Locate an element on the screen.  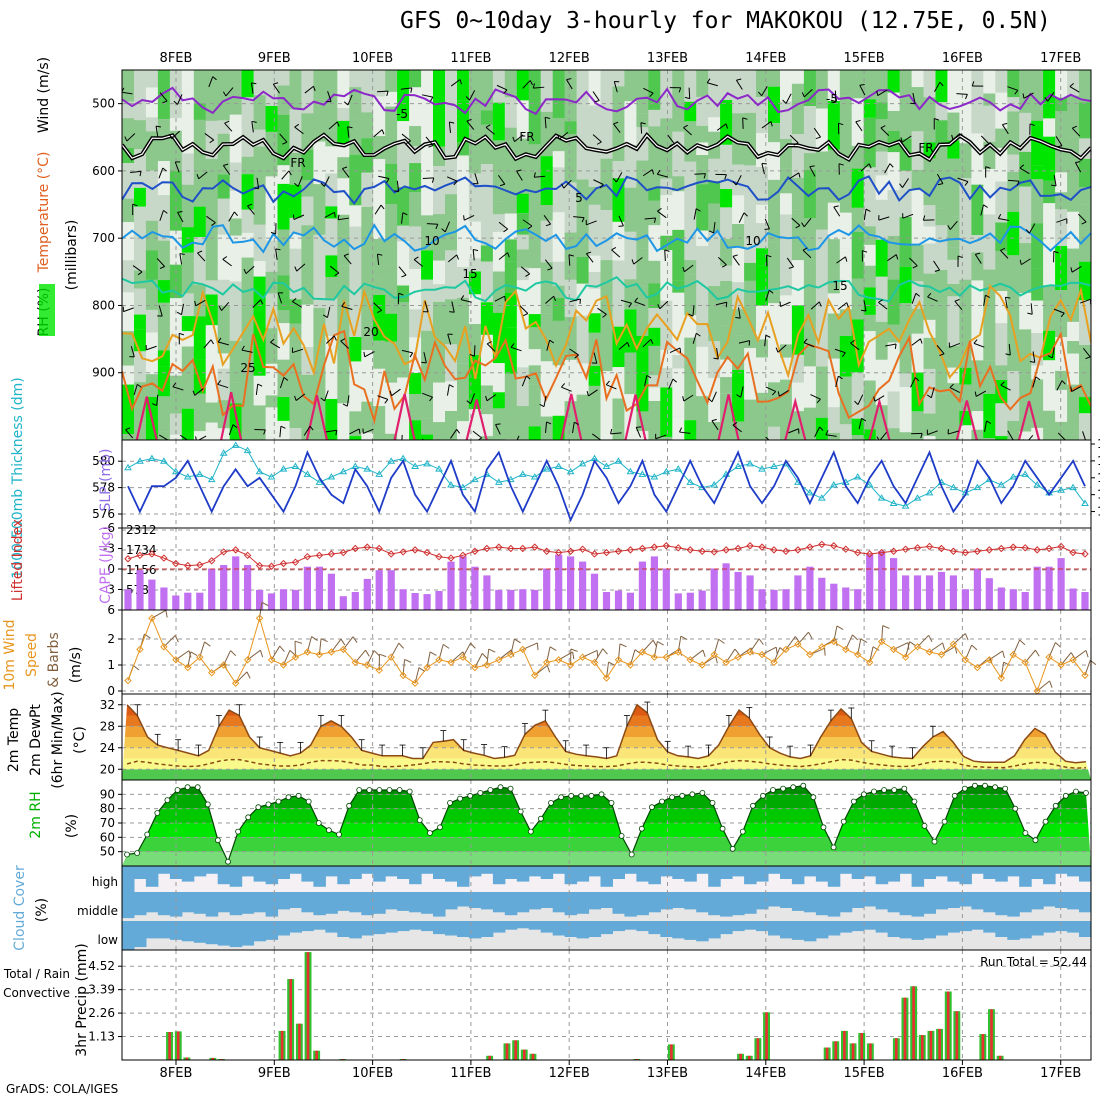
isotherm-label: 10 is located at coordinates (752, 241).